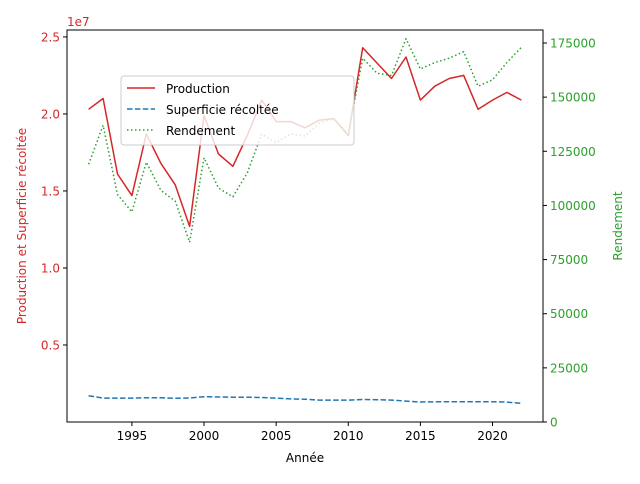 This screenshot has width=640, height=484. I want to click on y-left-tick-label: 2.0, so click(50, 114).